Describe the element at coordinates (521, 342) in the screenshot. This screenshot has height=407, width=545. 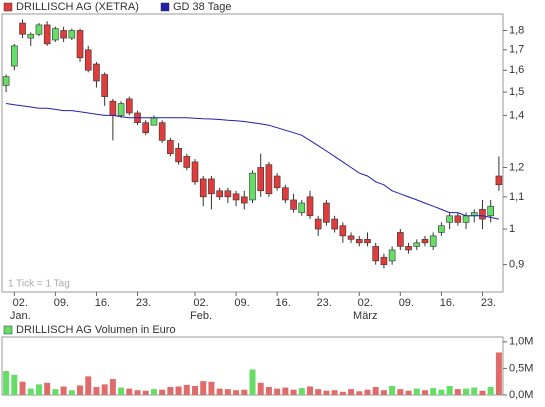
I see `y-tick-label: 1,0M` at that location.